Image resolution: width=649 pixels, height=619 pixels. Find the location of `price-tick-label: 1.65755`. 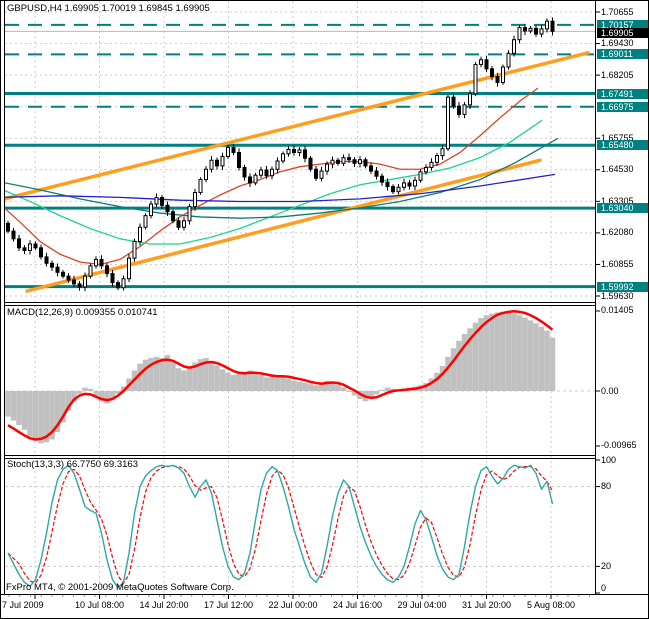

price-tick-label: 1.65755 is located at coordinates (617, 137).